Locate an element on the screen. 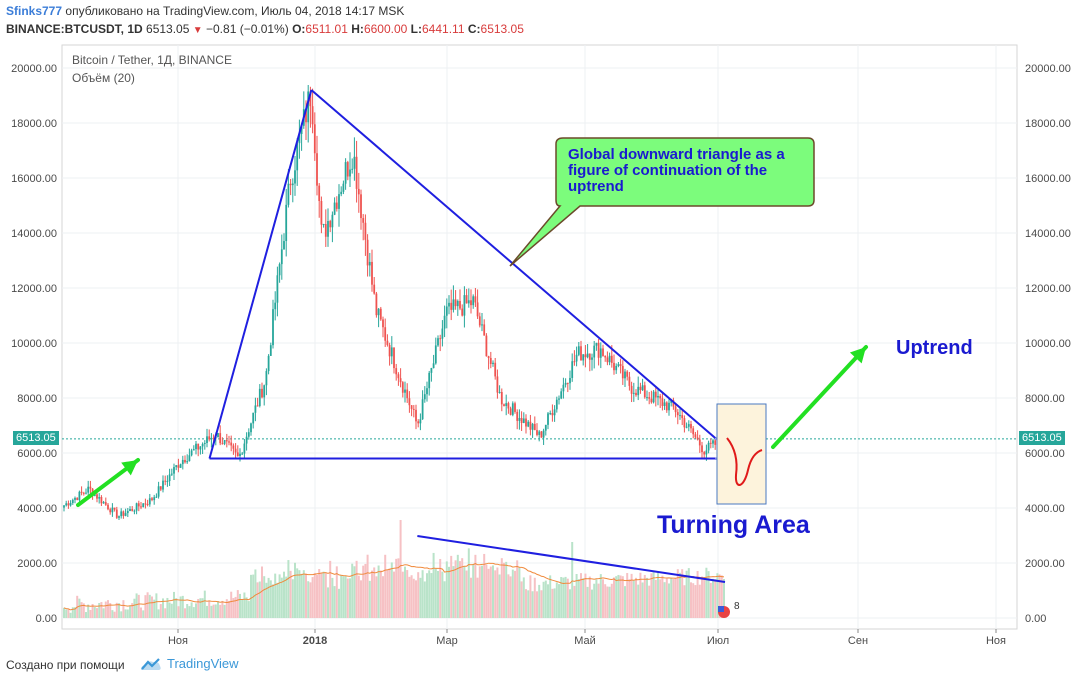 This screenshot has height=685, width=1080. price-tick-label-right: 8000.00 is located at coordinates (1045, 399).